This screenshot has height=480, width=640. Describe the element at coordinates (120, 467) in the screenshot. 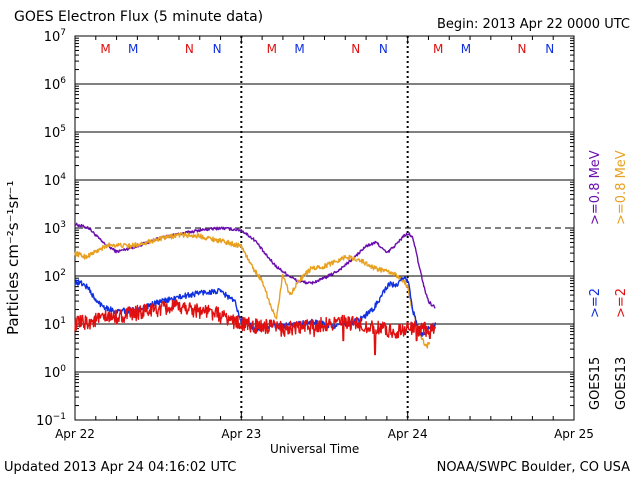

I see `updated-timestamp: Updated 2013 Apr 24 04:16:02 UTC` at that location.